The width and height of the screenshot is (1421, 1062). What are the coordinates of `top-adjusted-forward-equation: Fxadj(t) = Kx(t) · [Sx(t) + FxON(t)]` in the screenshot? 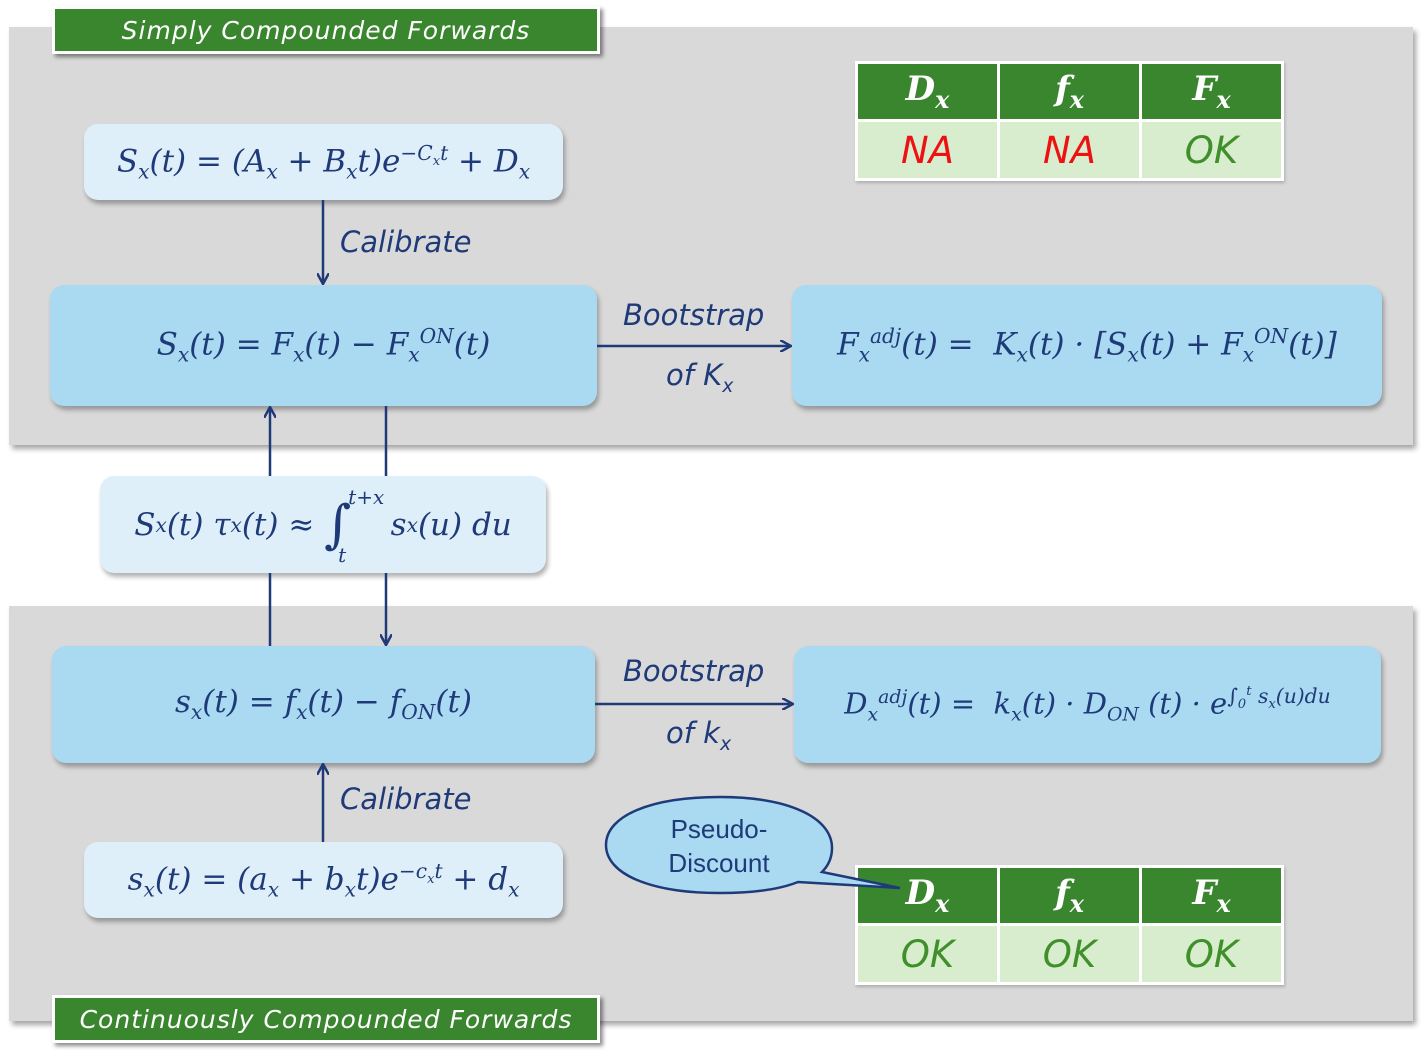 It's located at (1087, 345).